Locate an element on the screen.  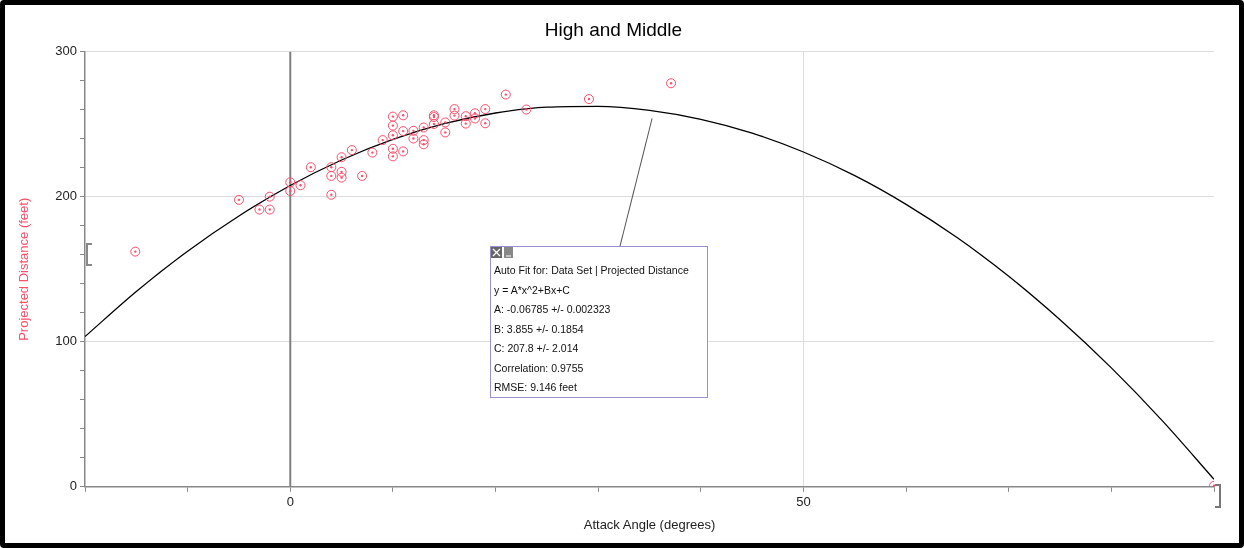
annotation: A: -0.06785 +/- 0.002323 is located at coordinates (553, 309).